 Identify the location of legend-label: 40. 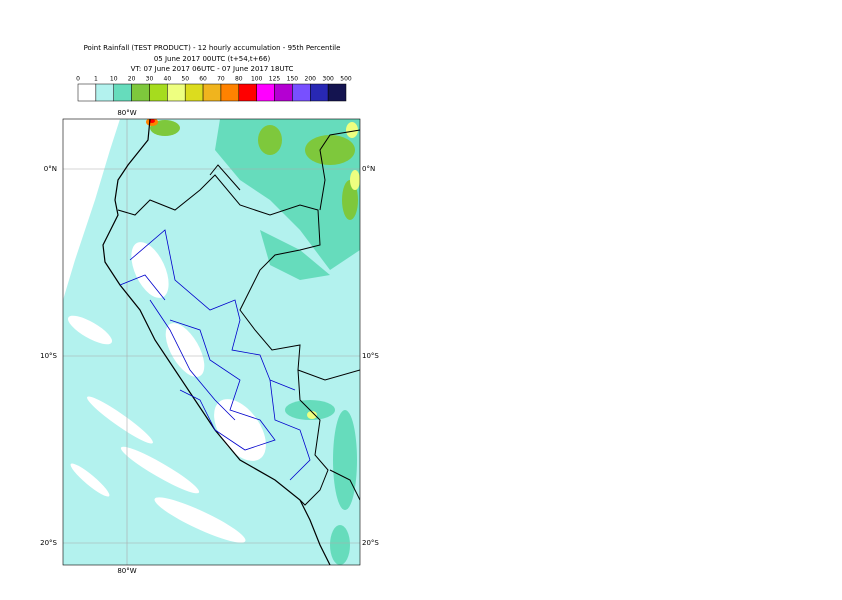
(168, 79).